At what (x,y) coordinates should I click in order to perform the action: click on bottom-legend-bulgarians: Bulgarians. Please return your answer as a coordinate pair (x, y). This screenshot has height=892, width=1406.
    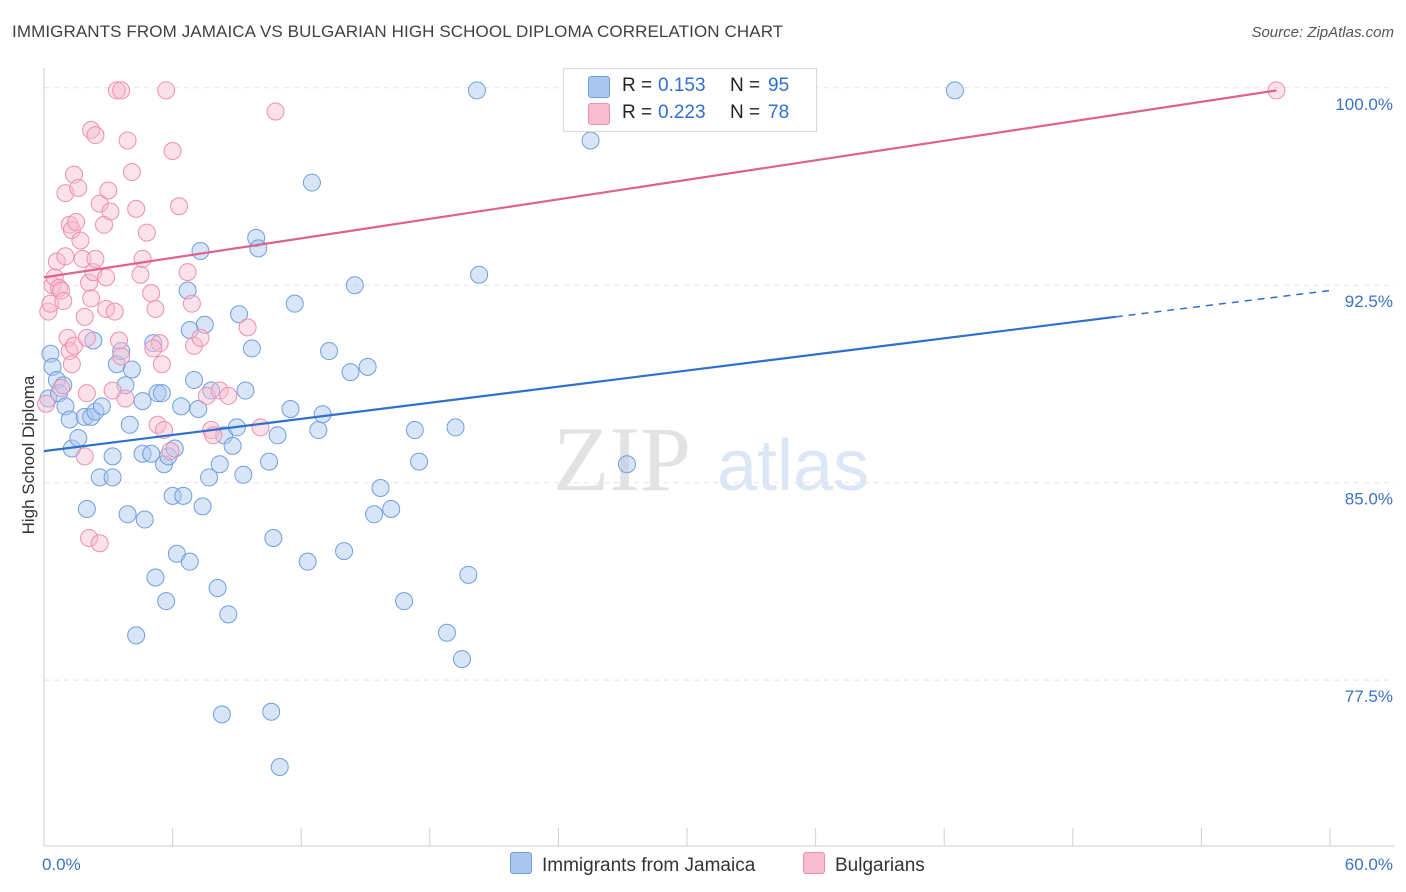
    Looking at the image, I should click on (864, 864).